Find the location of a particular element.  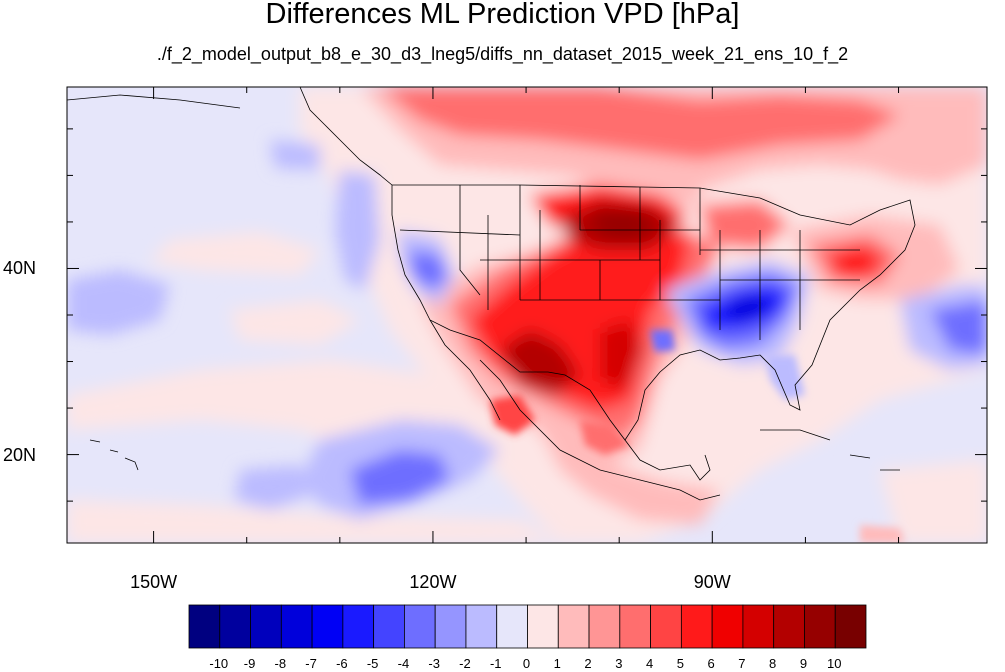

colorbar-tick-label: -9 is located at coordinates (249, 663).